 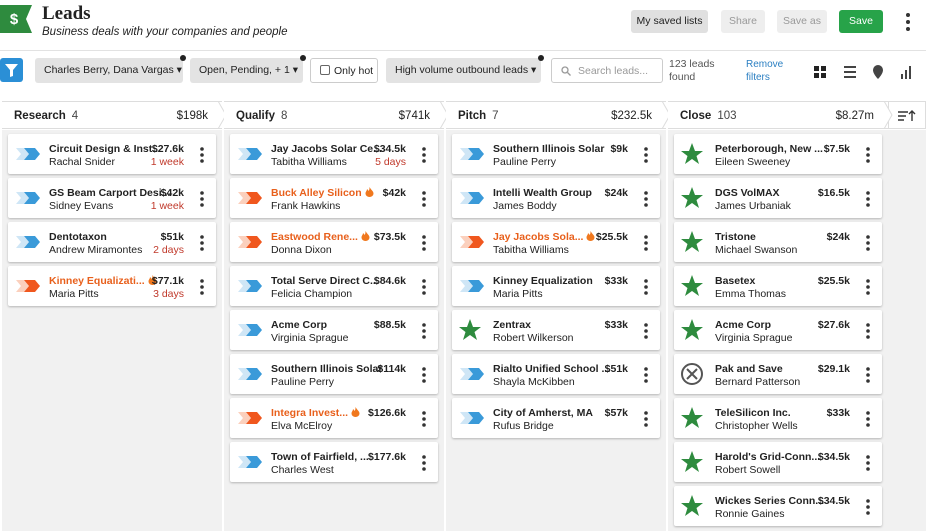 What do you see at coordinates (316, 193) in the screenshot?
I see `lead-name: Buck Alley Silicon` at bounding box center [316, 193].